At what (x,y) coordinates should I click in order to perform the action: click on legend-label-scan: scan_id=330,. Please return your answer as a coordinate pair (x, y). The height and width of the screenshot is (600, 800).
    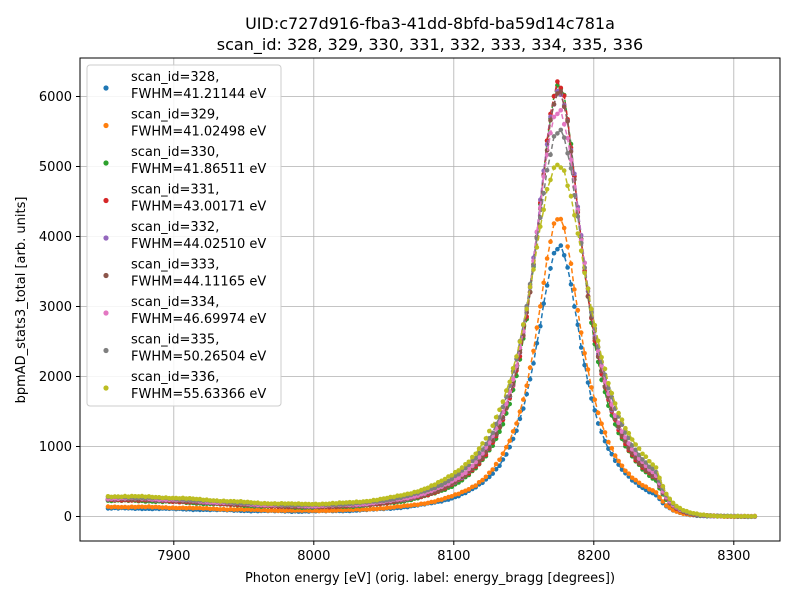
    Looking at the image, I should click on (175, 152).